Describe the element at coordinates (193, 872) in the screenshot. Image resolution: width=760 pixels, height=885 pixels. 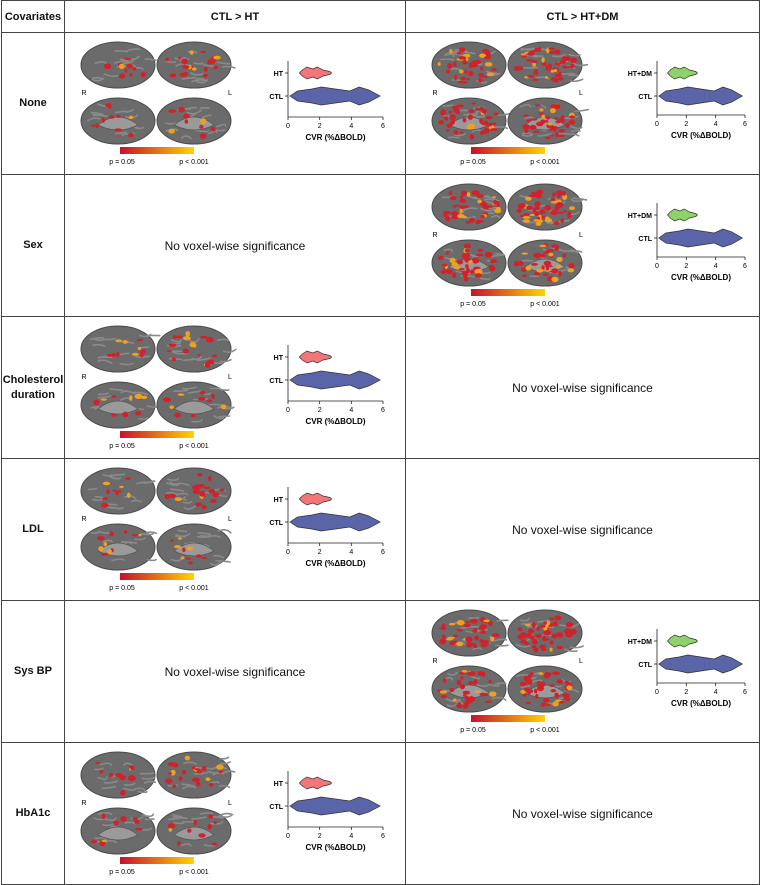
I see `colorbar-label: p < 0.001` at that location.